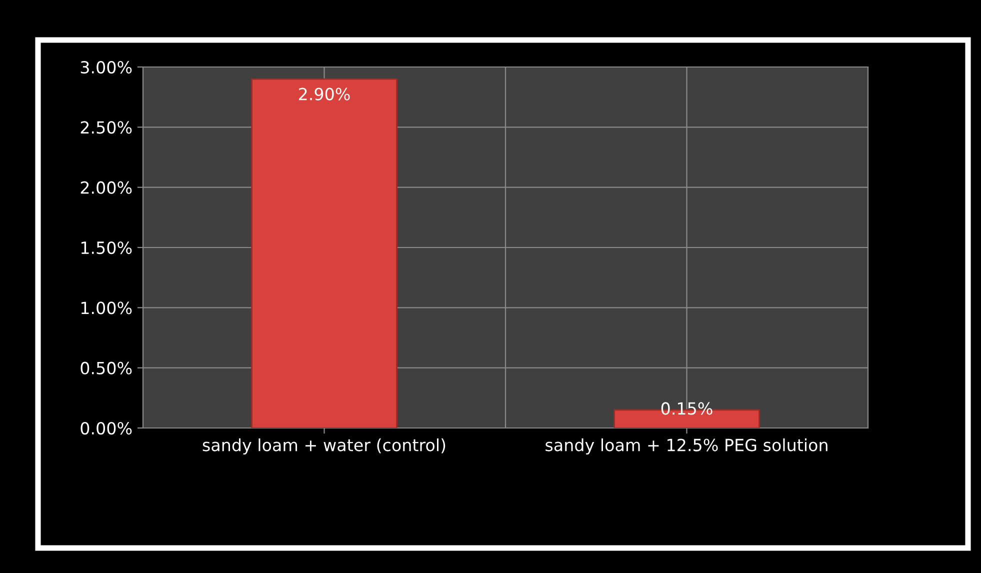  What do you see at coordinates (687, 446) in the screenshot?
I see `x-tick-label: sandy loam + 12.5% PEG solution` at bounding box center [687, 446].